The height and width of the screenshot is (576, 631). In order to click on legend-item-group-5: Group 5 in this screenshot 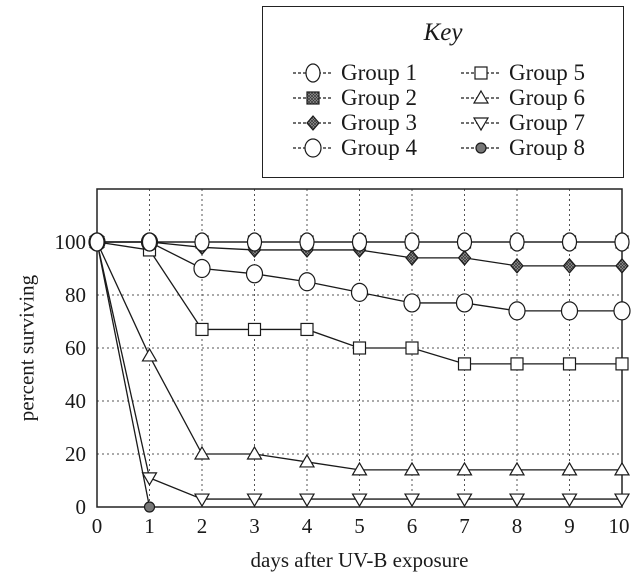, I will do `click(522, 72)`.